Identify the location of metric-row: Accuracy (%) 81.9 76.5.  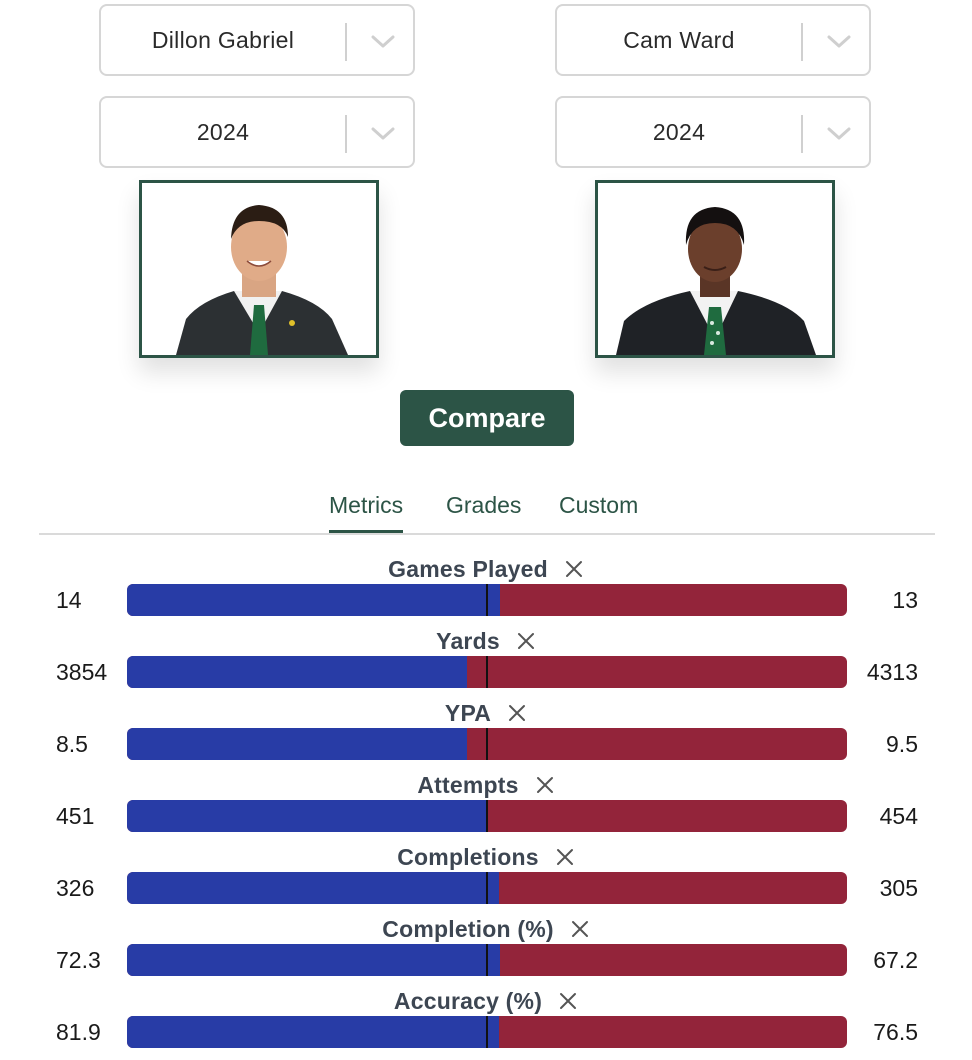
(486, 1022).